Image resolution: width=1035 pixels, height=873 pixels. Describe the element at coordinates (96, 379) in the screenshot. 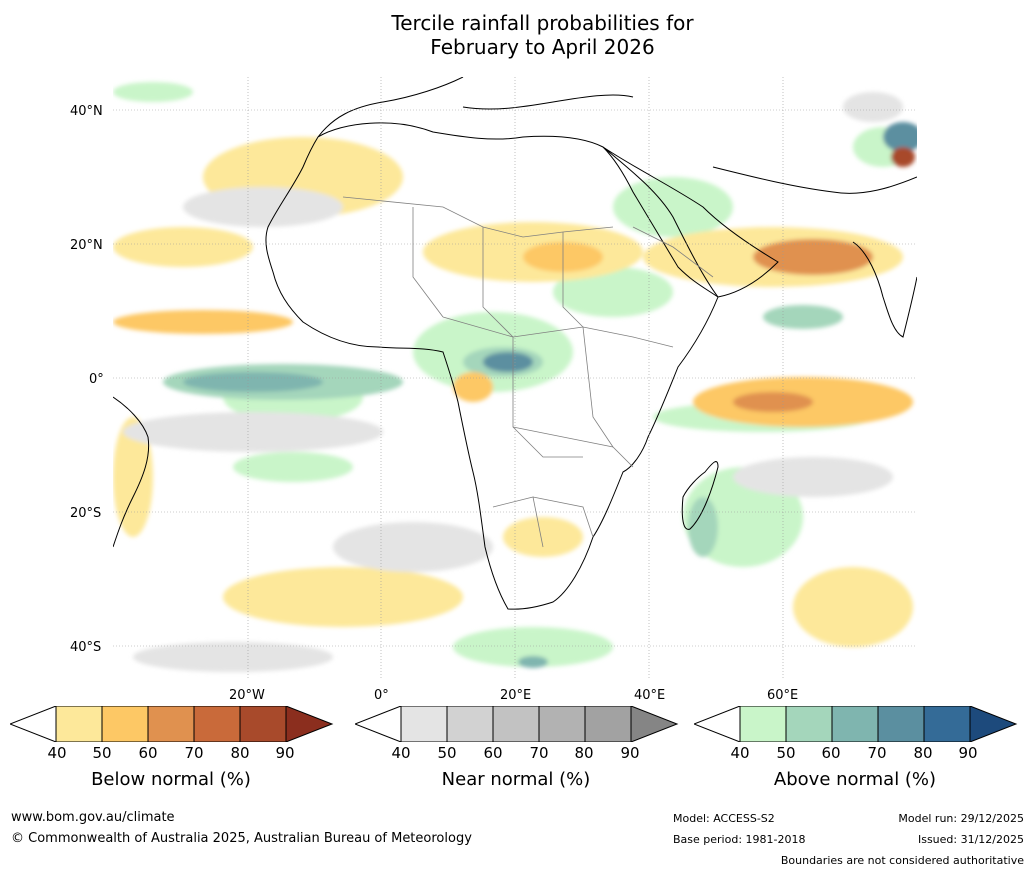

I see `lat-label-equator: 0°` at that location.